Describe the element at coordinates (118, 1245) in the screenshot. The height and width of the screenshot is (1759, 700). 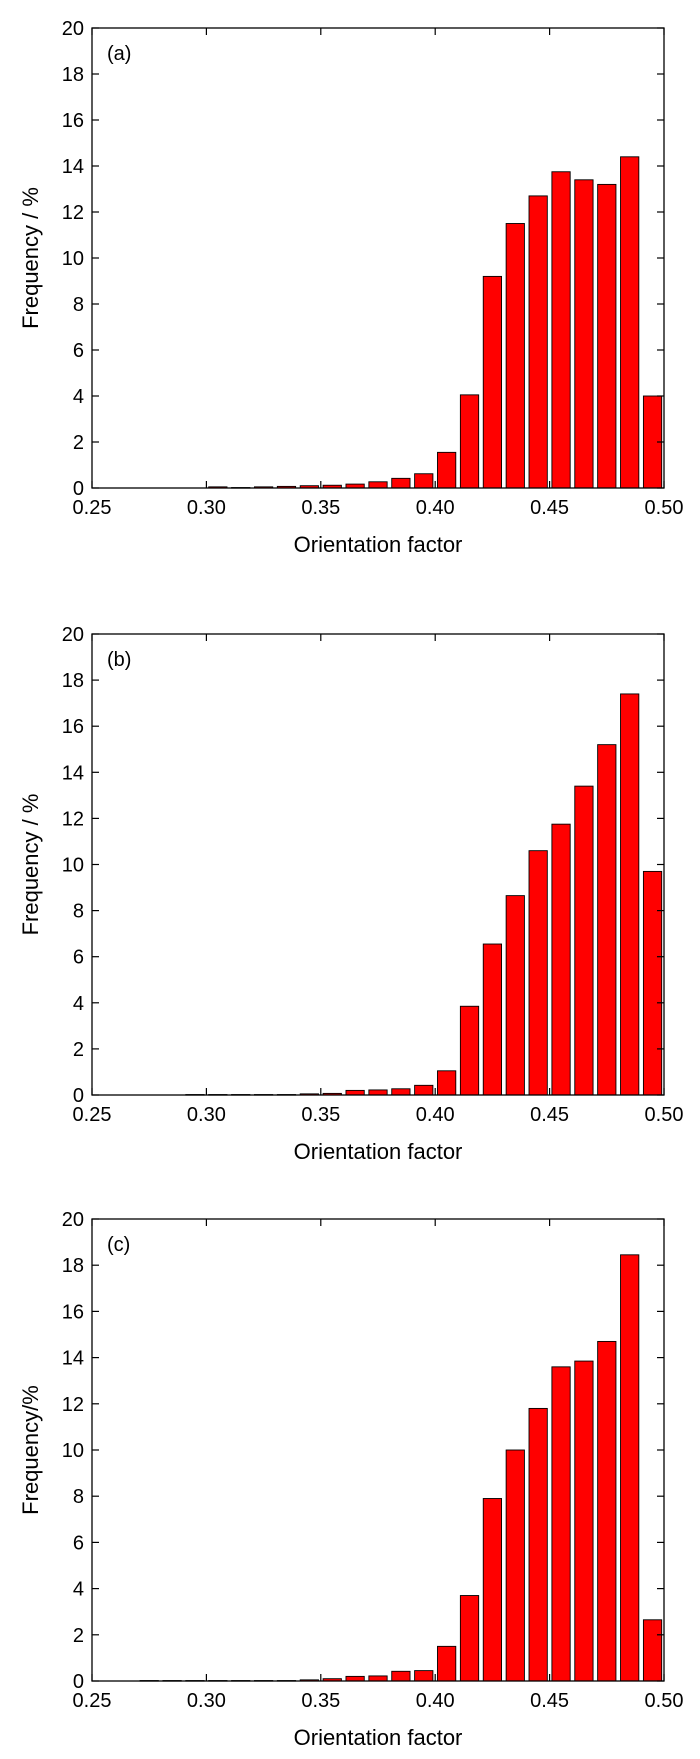
I see `panel-label-c: (c)` at that location.